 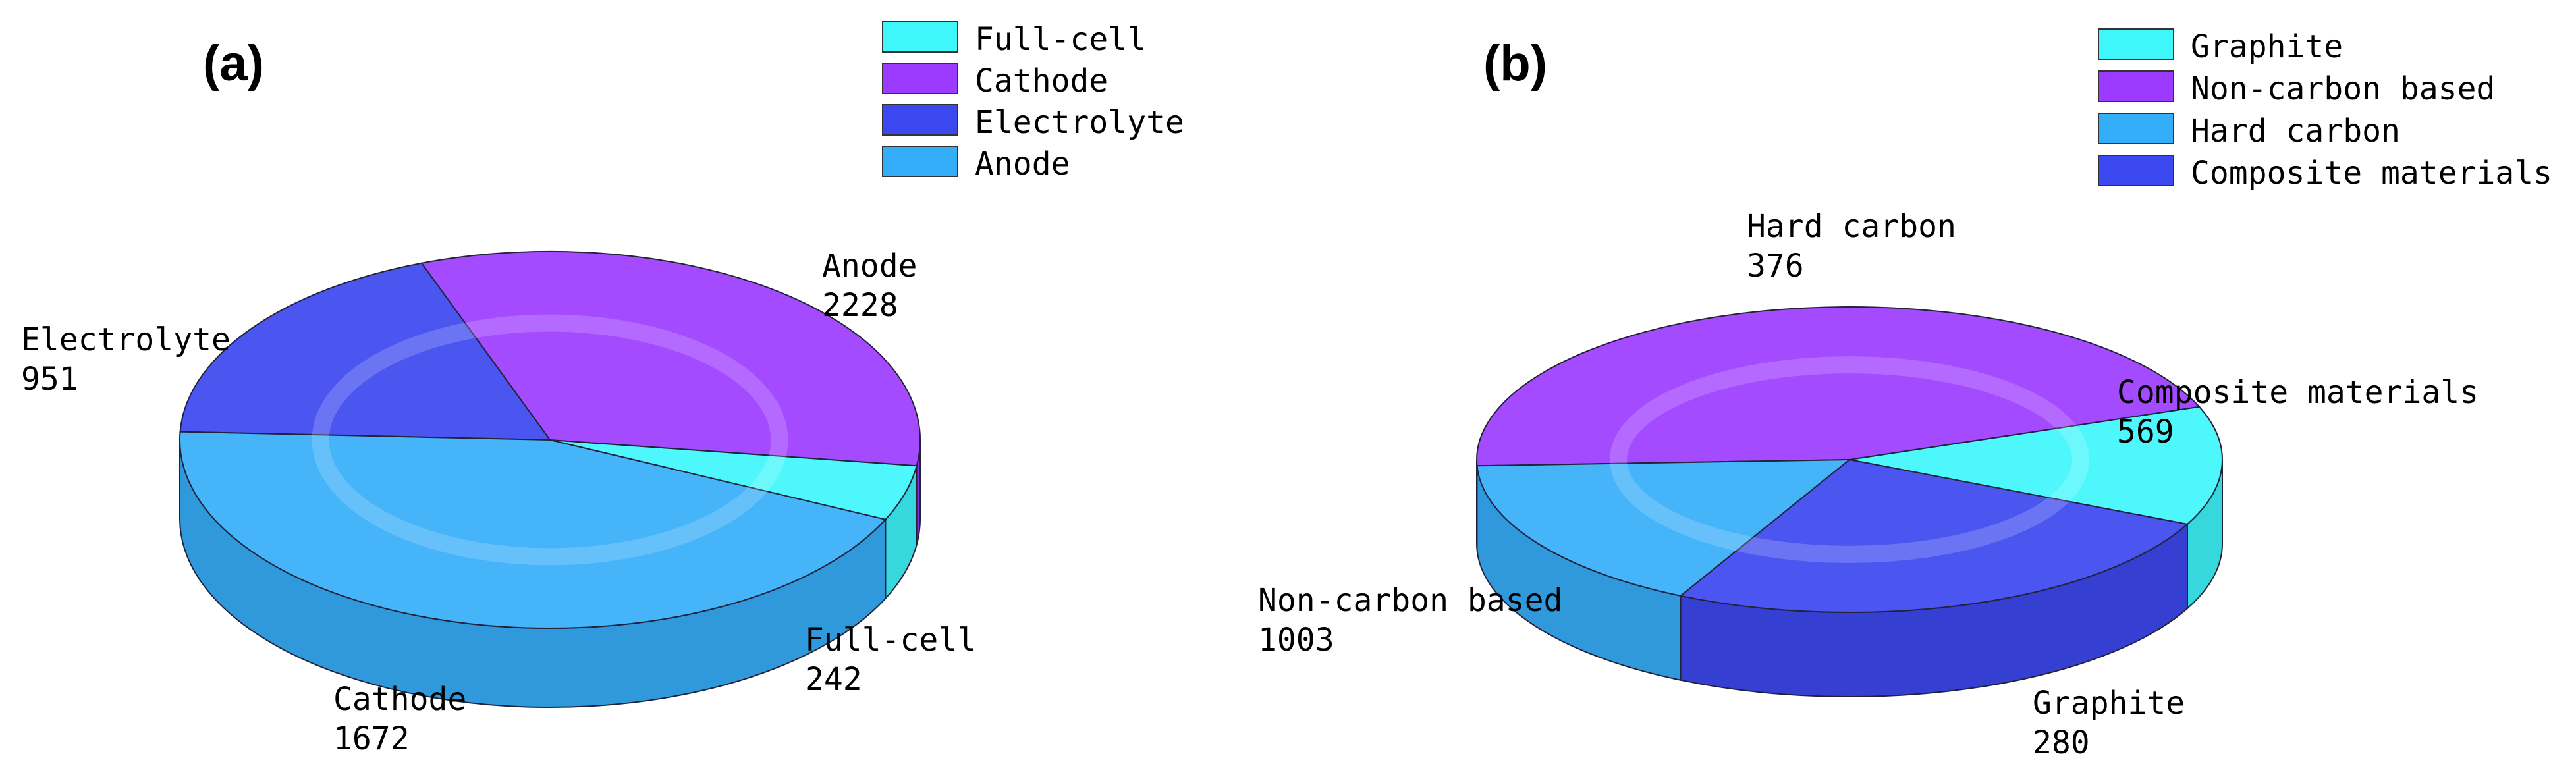 What do you see at coordinates (2136, 86) in the screenshot?
I see `legend-swatch-non-carbon-based` at bounding box center [2136, 86].